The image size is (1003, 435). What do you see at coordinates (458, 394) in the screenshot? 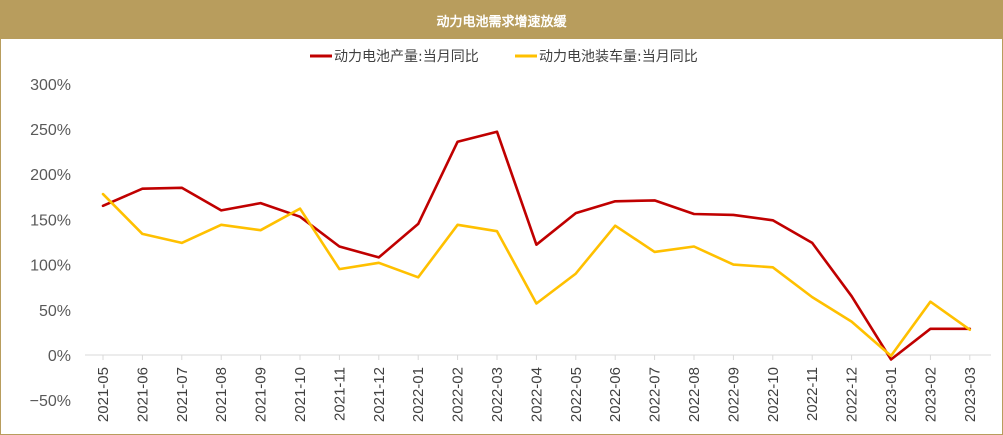
I see `x-tick-label: 2022-02` at bounding box center [458, 394].